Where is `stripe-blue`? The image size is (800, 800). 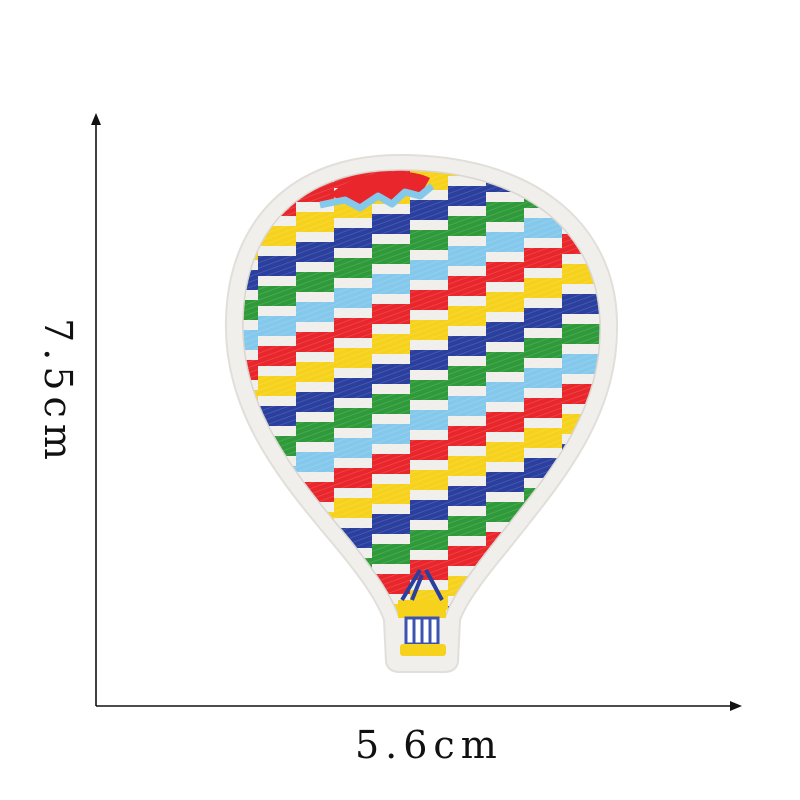 stripe-blue is located at coordinates (421, 177).